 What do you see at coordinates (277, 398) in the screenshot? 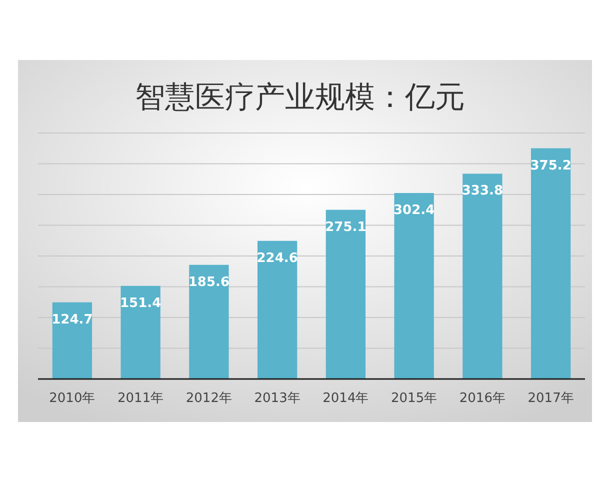
I see `x-tick-label: 2013年` at bounding box center [277, 398].